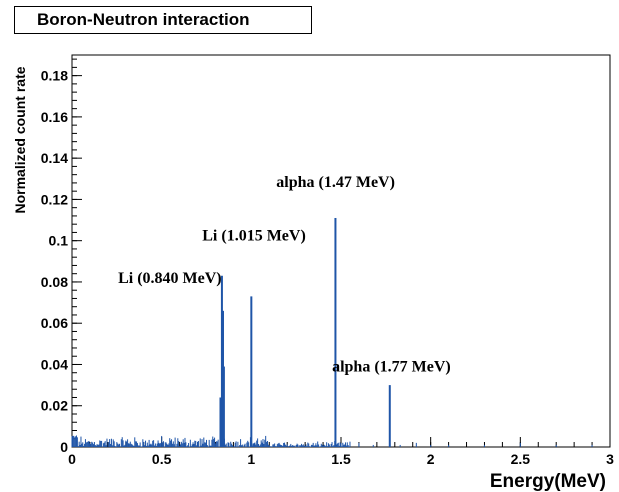 This screenshot has height=492, width=619. I want to click on y-tick-label: 0.16, so click(54, 117).